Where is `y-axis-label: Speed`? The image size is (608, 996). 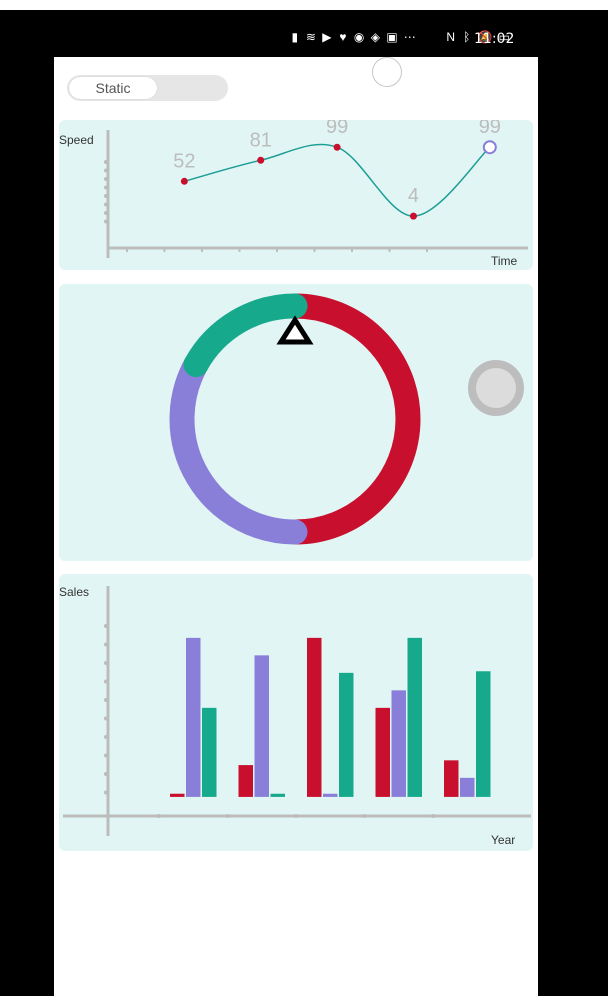
y-axis-label: Speed is located at coordinates (76, 140).